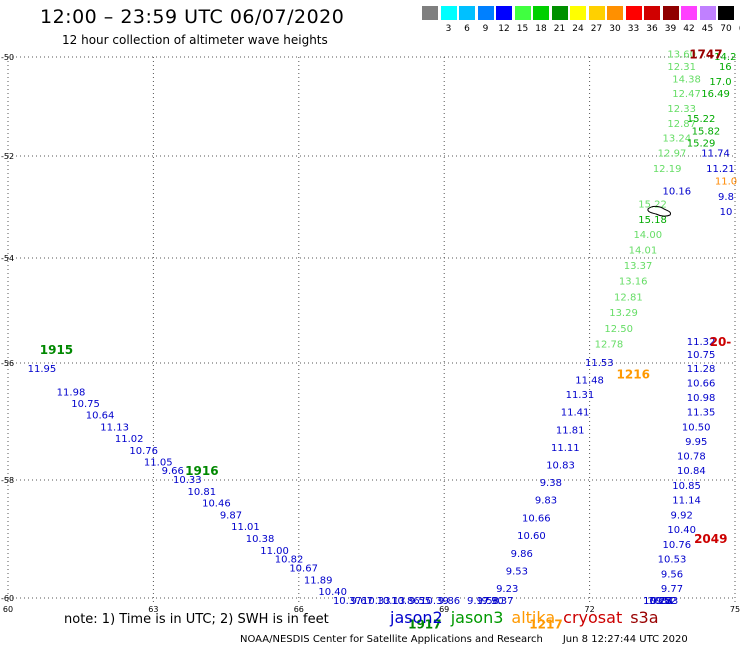  I want to click on legend-label: 33, so click(633, 29).